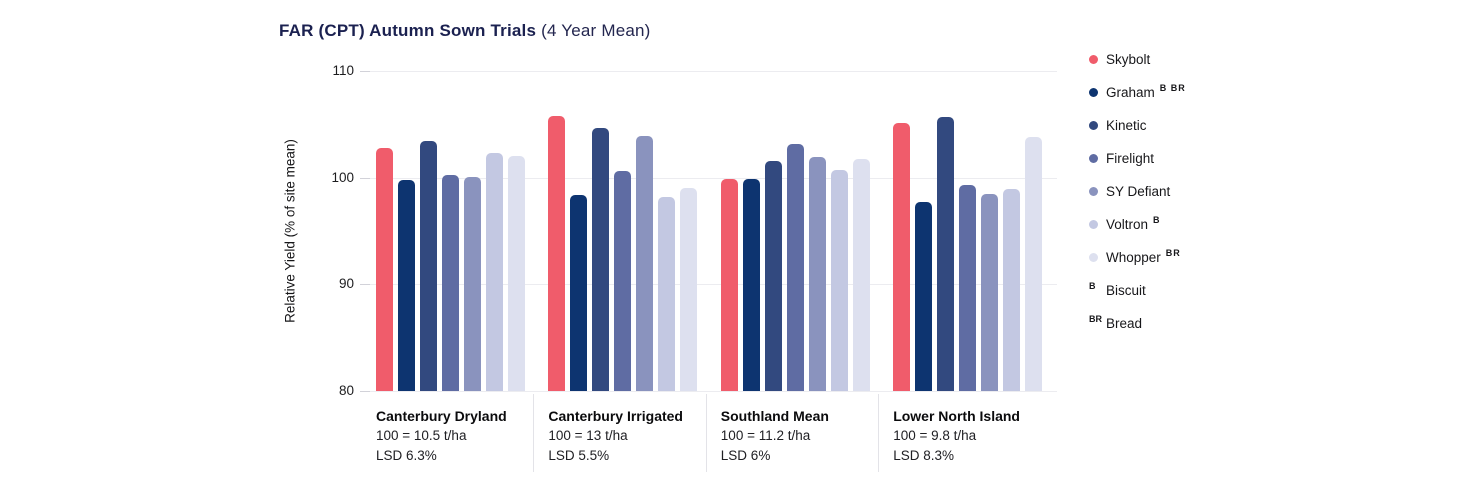  What do you see at coordinates (1126, 125) in the screenshot?
I see `legend-label: Kinetic` at bounding box center [1126, 125].